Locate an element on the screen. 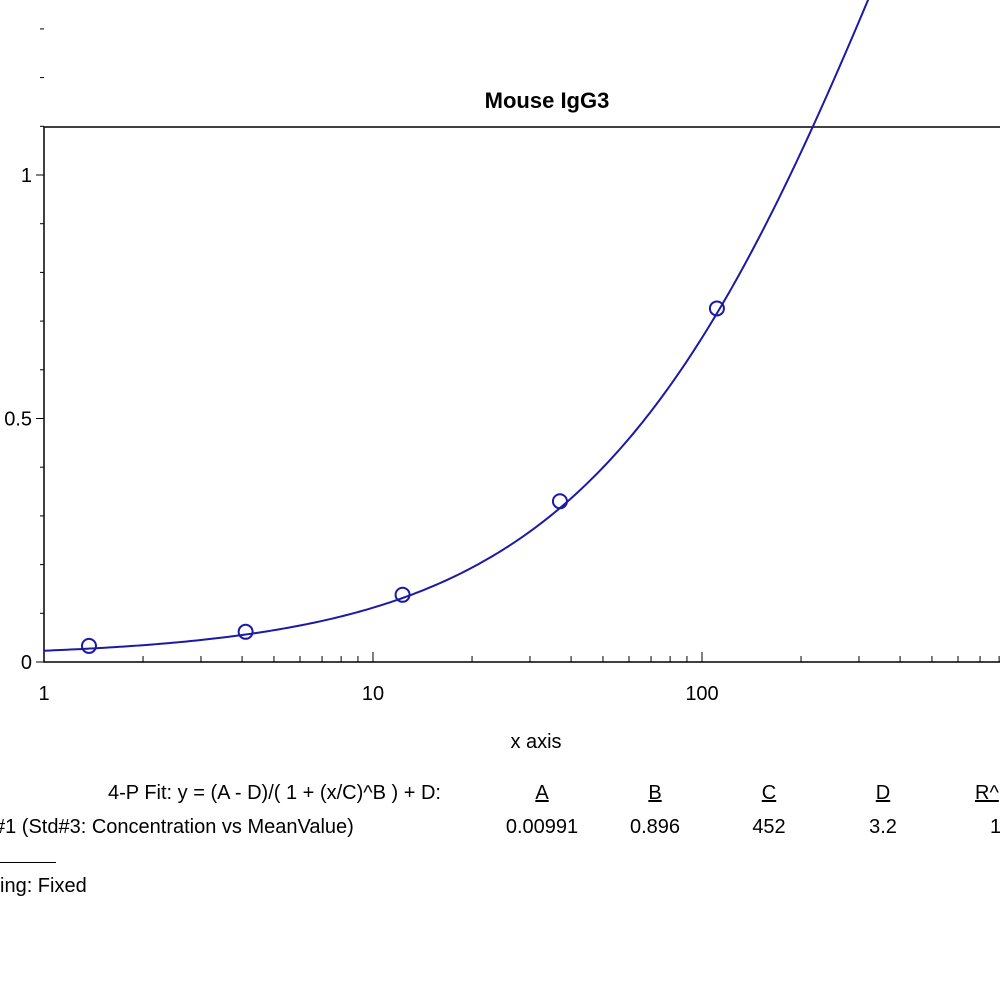 The image size is (1000, 1000). y-tick-label: 0 is located at coordinates (26, 663).